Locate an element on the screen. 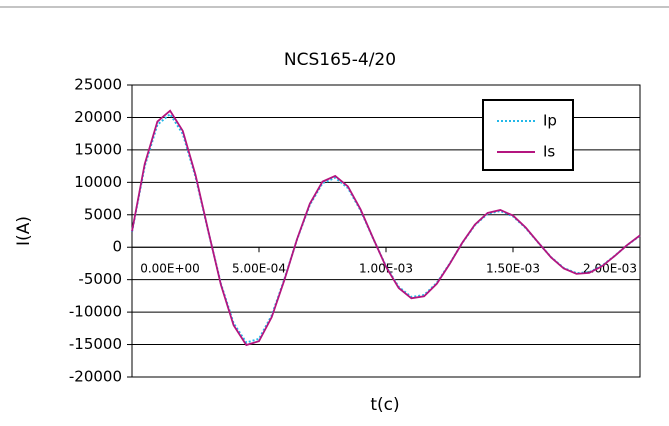  legend-box is located at coordinates (528, 135).